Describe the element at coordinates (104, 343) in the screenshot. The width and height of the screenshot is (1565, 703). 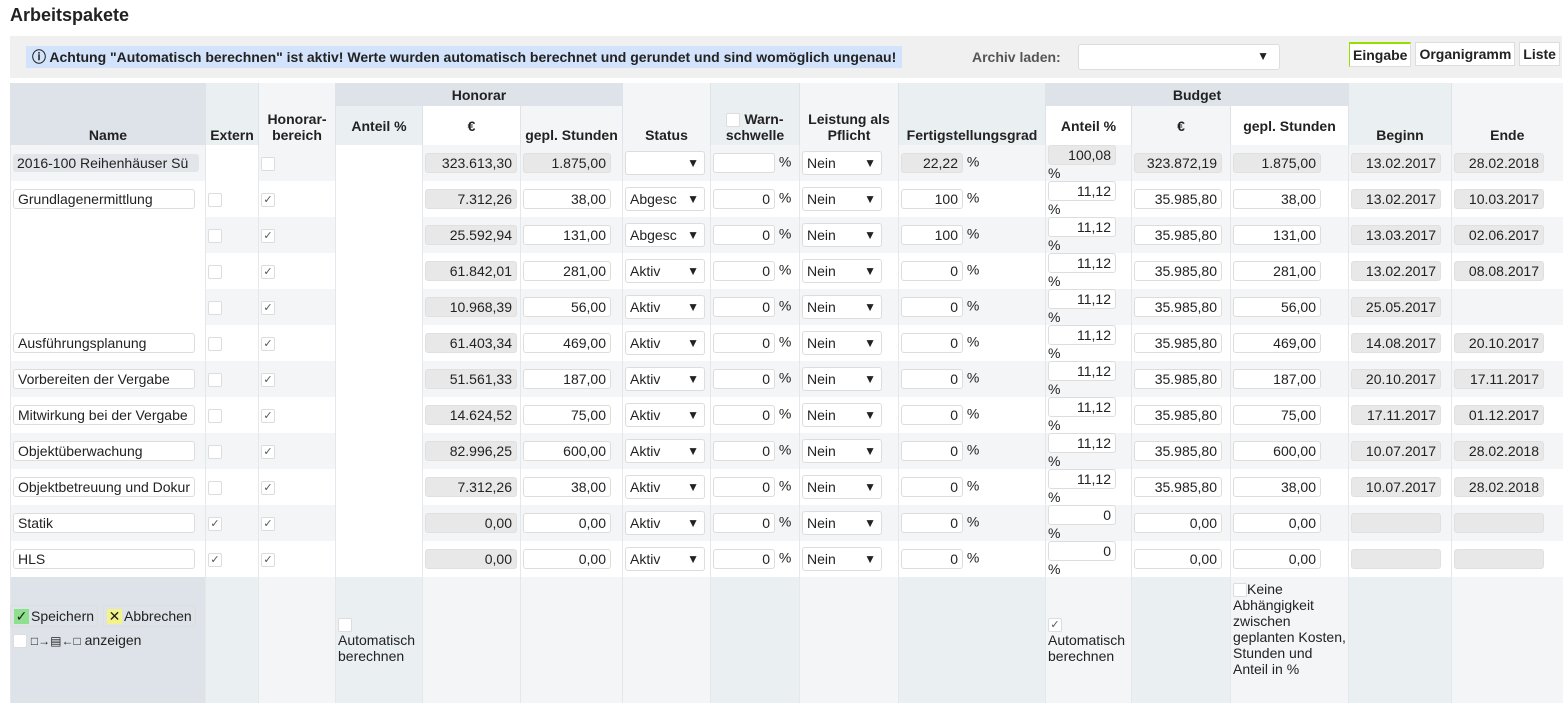
I see `name-input: Ausführungsplanung` at that location.